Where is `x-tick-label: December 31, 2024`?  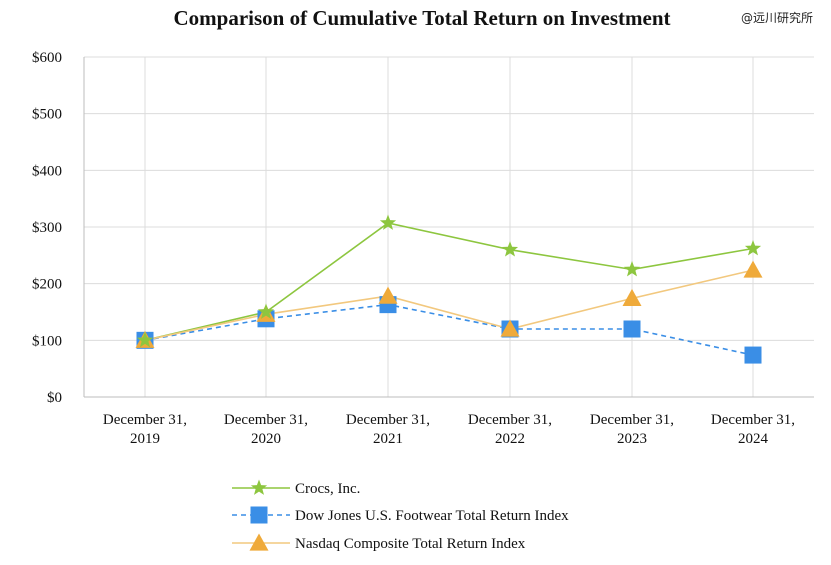 x-tick-label: December 31, 2024 is located at coordinates (753, 429).